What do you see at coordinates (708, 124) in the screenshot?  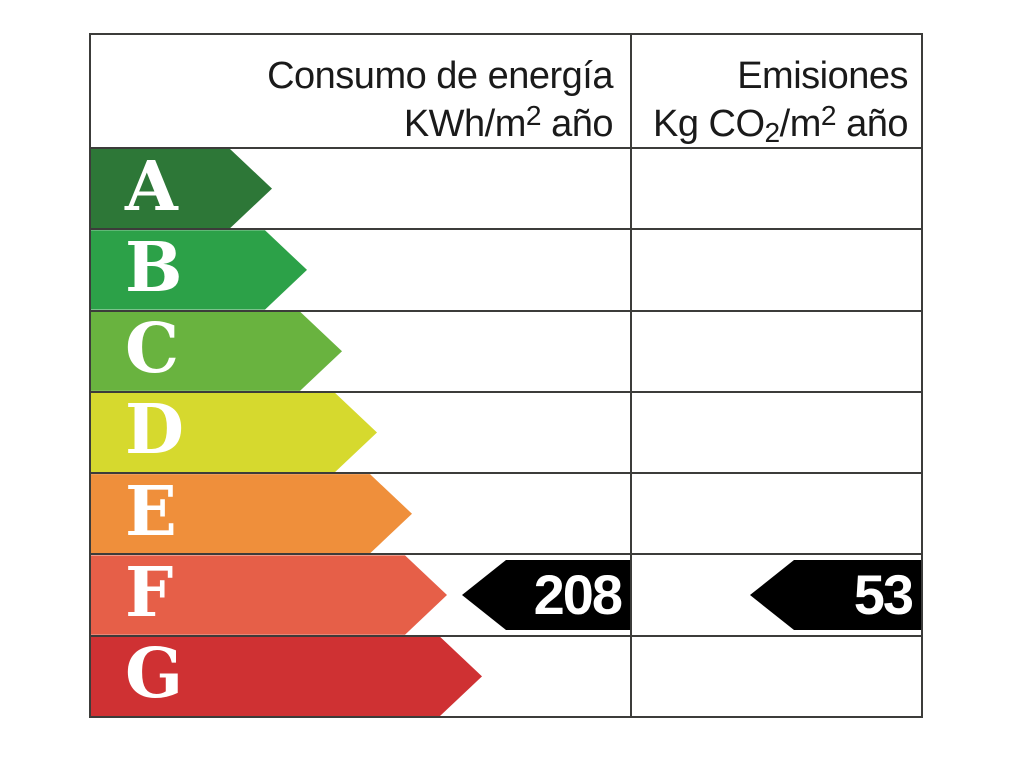 I see `unit-text: Kg CO` at bounding box center [708, 124].